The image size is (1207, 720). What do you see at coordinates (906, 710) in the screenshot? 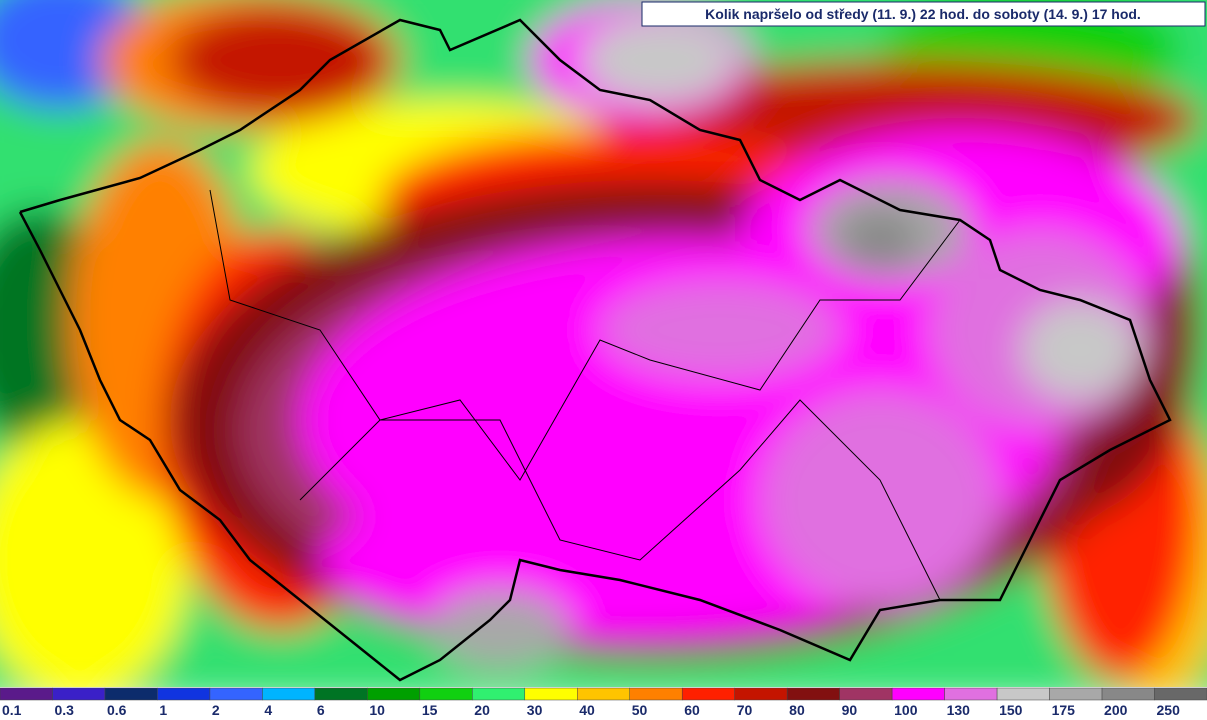
I see `legend-label: 100` at bounding box center [906, 710].